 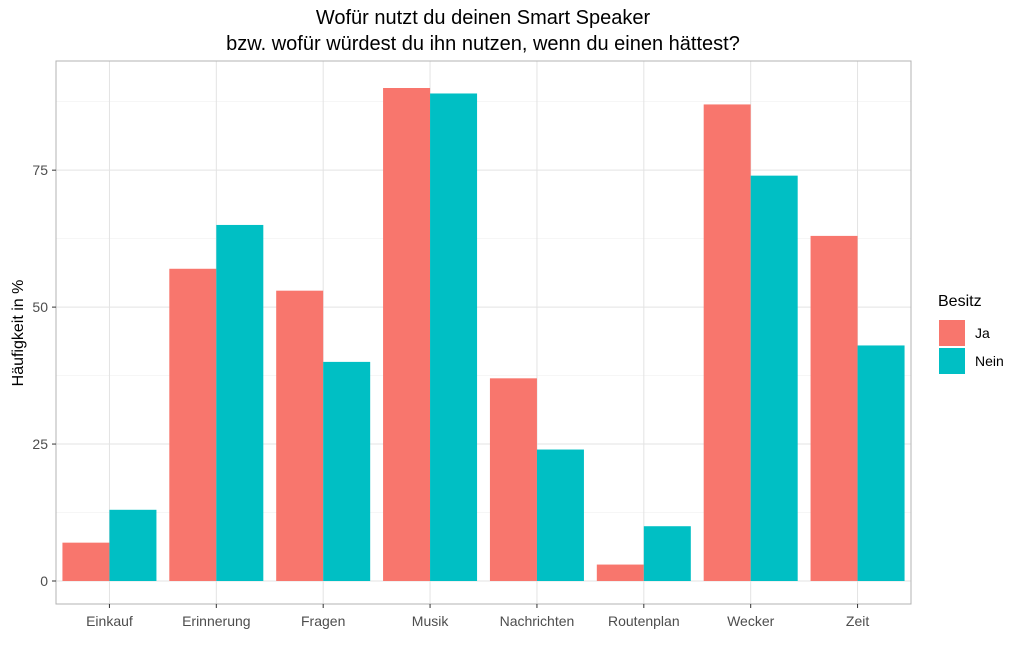 I want to click on bar-ja-wecker, so click(x=727, y=342).